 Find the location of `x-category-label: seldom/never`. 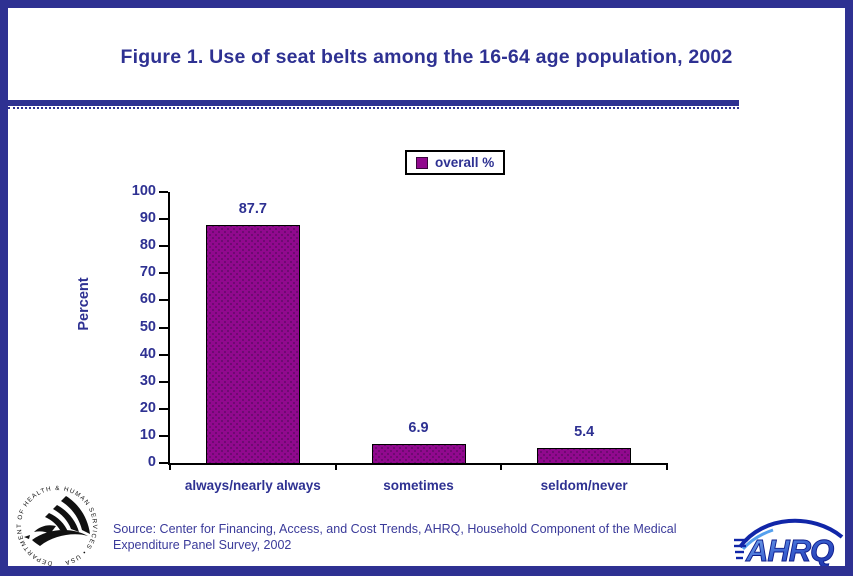

x-category-label: seldom/never is located at coordinates (584, 485).